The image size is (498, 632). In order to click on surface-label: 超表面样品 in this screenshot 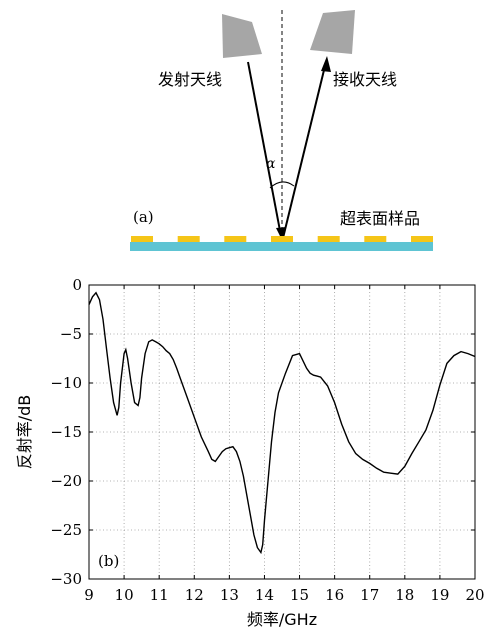, I will do `click(380, 218)`.